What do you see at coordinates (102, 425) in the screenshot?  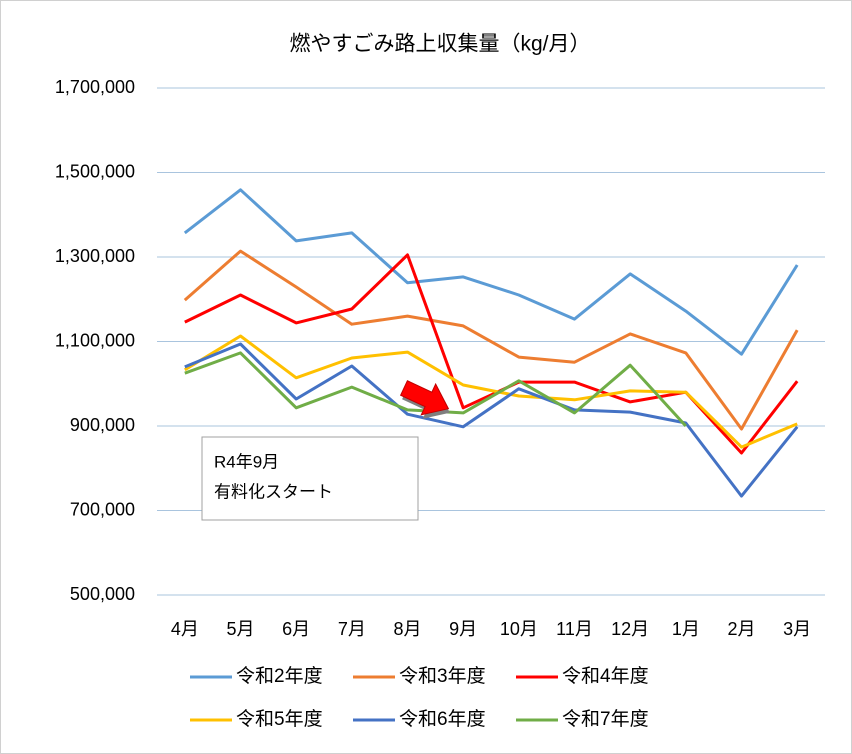 I see `y-tick-label: 900,000` at bounding box center [102, 425].